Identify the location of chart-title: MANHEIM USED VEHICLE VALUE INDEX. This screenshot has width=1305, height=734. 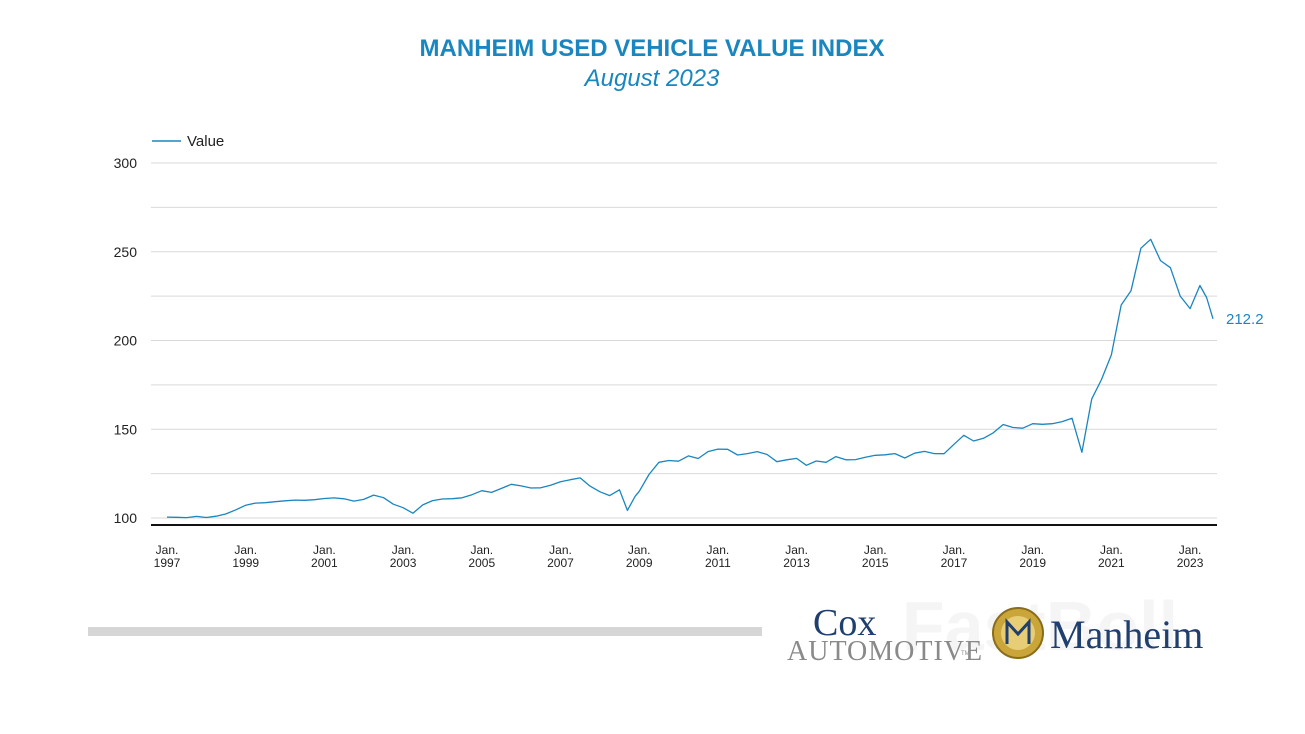
(652, 48).